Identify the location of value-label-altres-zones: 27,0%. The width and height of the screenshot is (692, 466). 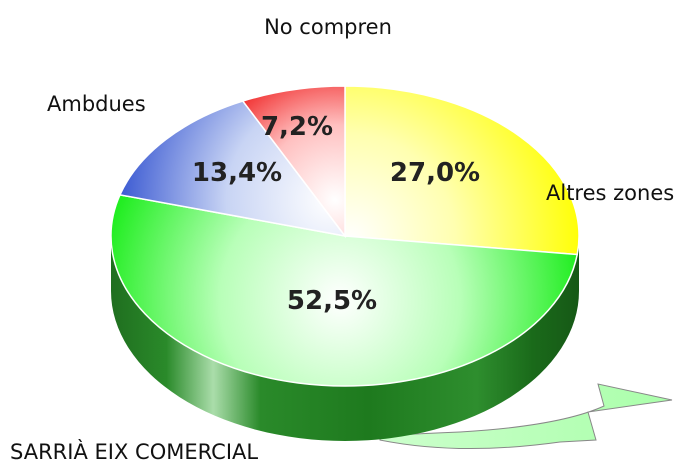
(435, 173).